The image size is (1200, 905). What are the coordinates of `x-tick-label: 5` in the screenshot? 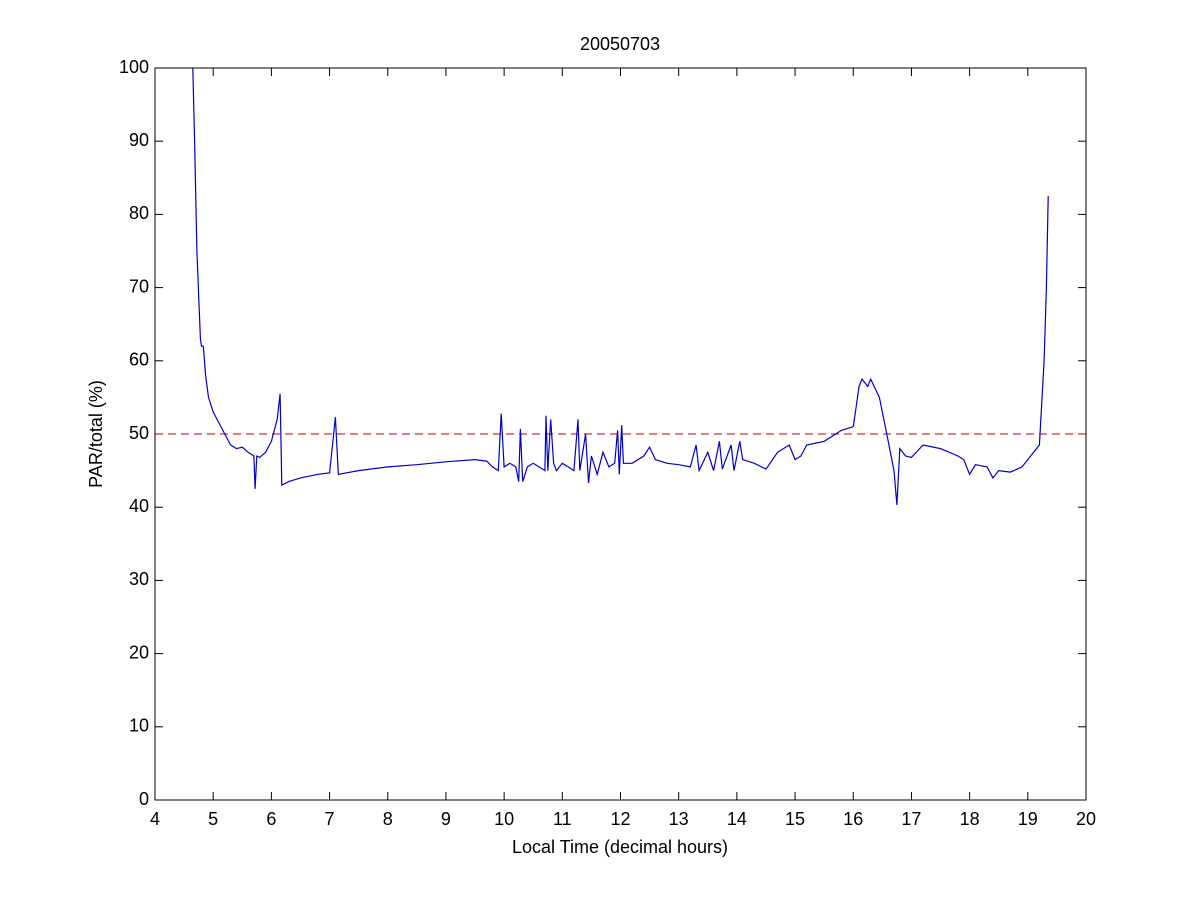 It's located at (213, 819).